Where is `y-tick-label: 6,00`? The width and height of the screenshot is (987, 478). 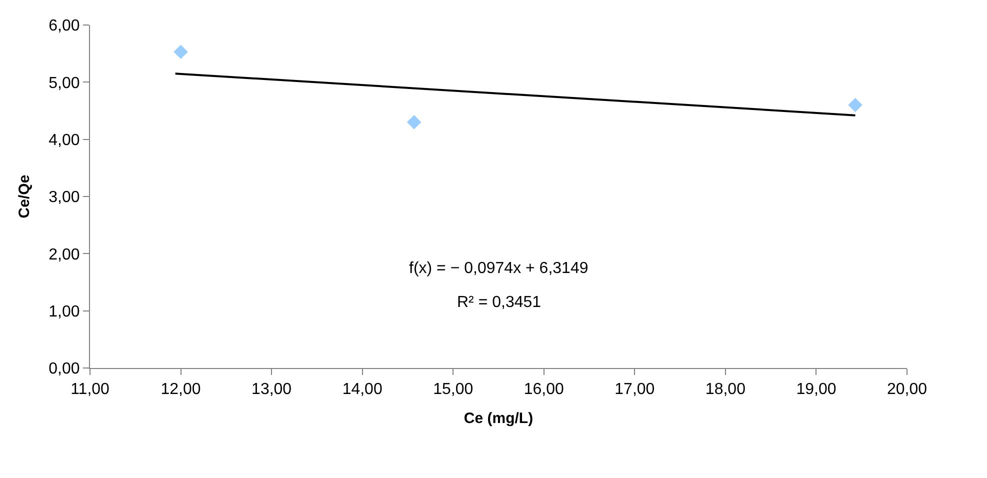 y-tick-label: 6,00 is located at coordinates (64, 26).